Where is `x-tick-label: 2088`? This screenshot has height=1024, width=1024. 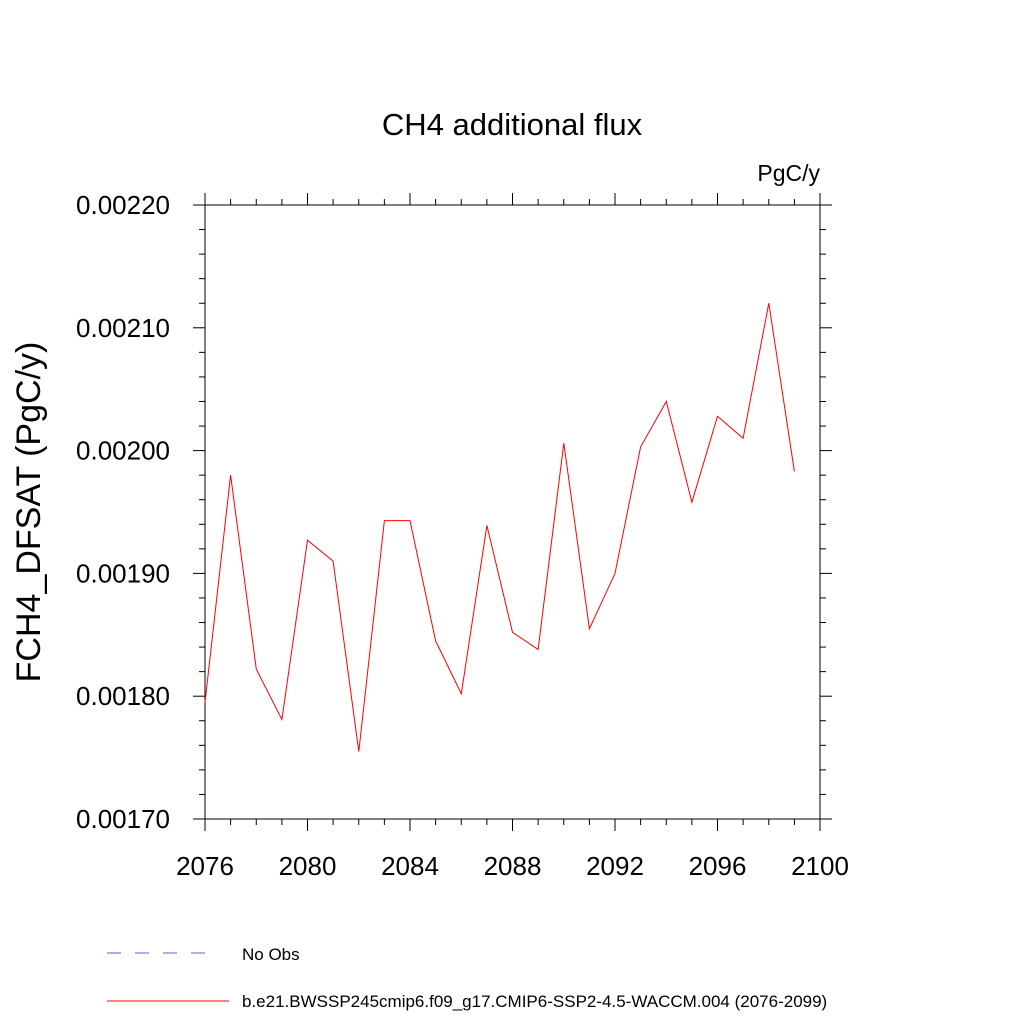
x-tick-label: 2088 is located at coordinates (513, 866).